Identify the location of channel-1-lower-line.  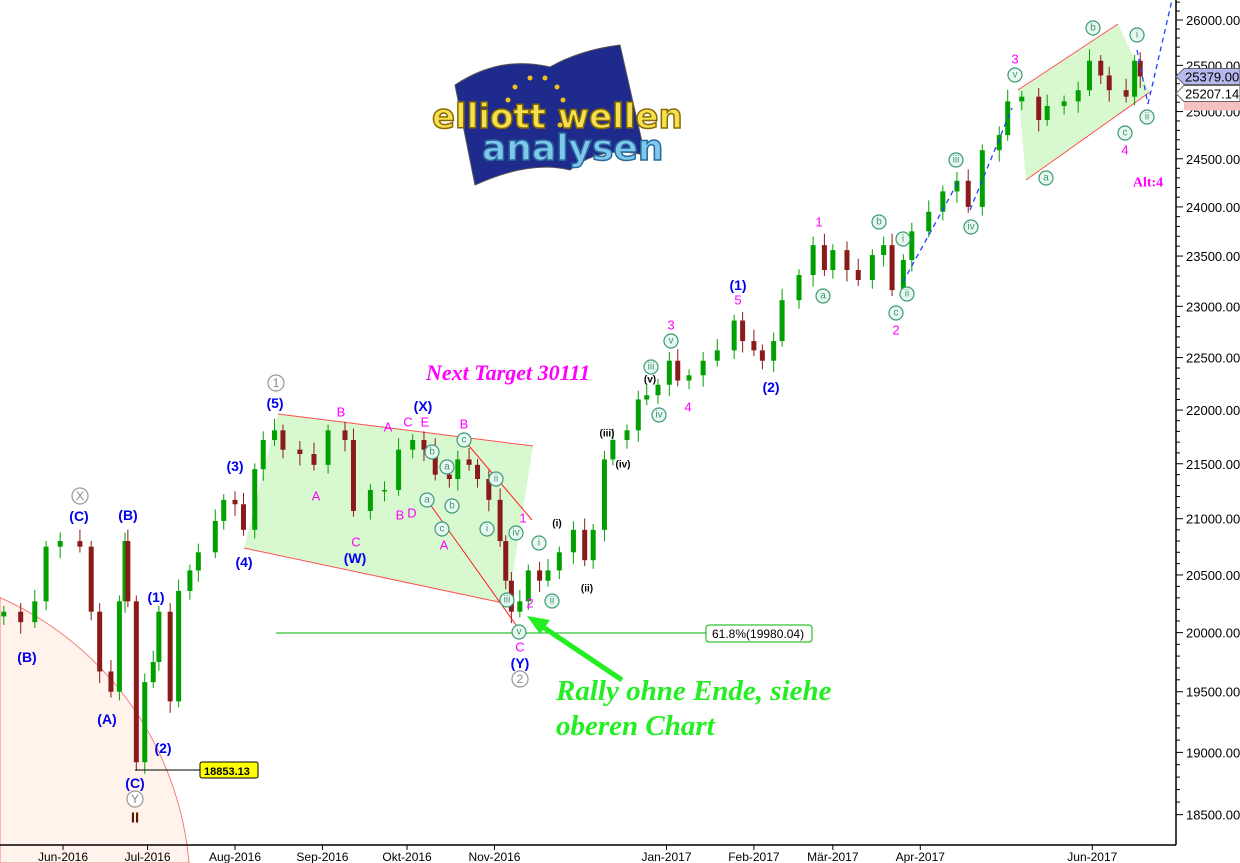
(376, 576).